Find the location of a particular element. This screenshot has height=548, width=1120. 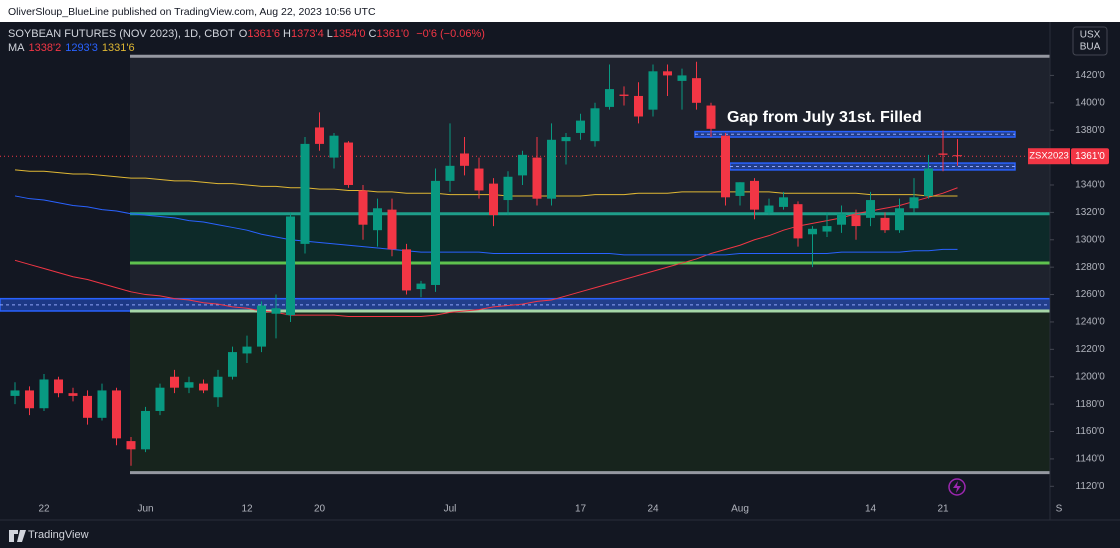

y-tick-label: 1260'0 is located at coordinates (1090, 294).